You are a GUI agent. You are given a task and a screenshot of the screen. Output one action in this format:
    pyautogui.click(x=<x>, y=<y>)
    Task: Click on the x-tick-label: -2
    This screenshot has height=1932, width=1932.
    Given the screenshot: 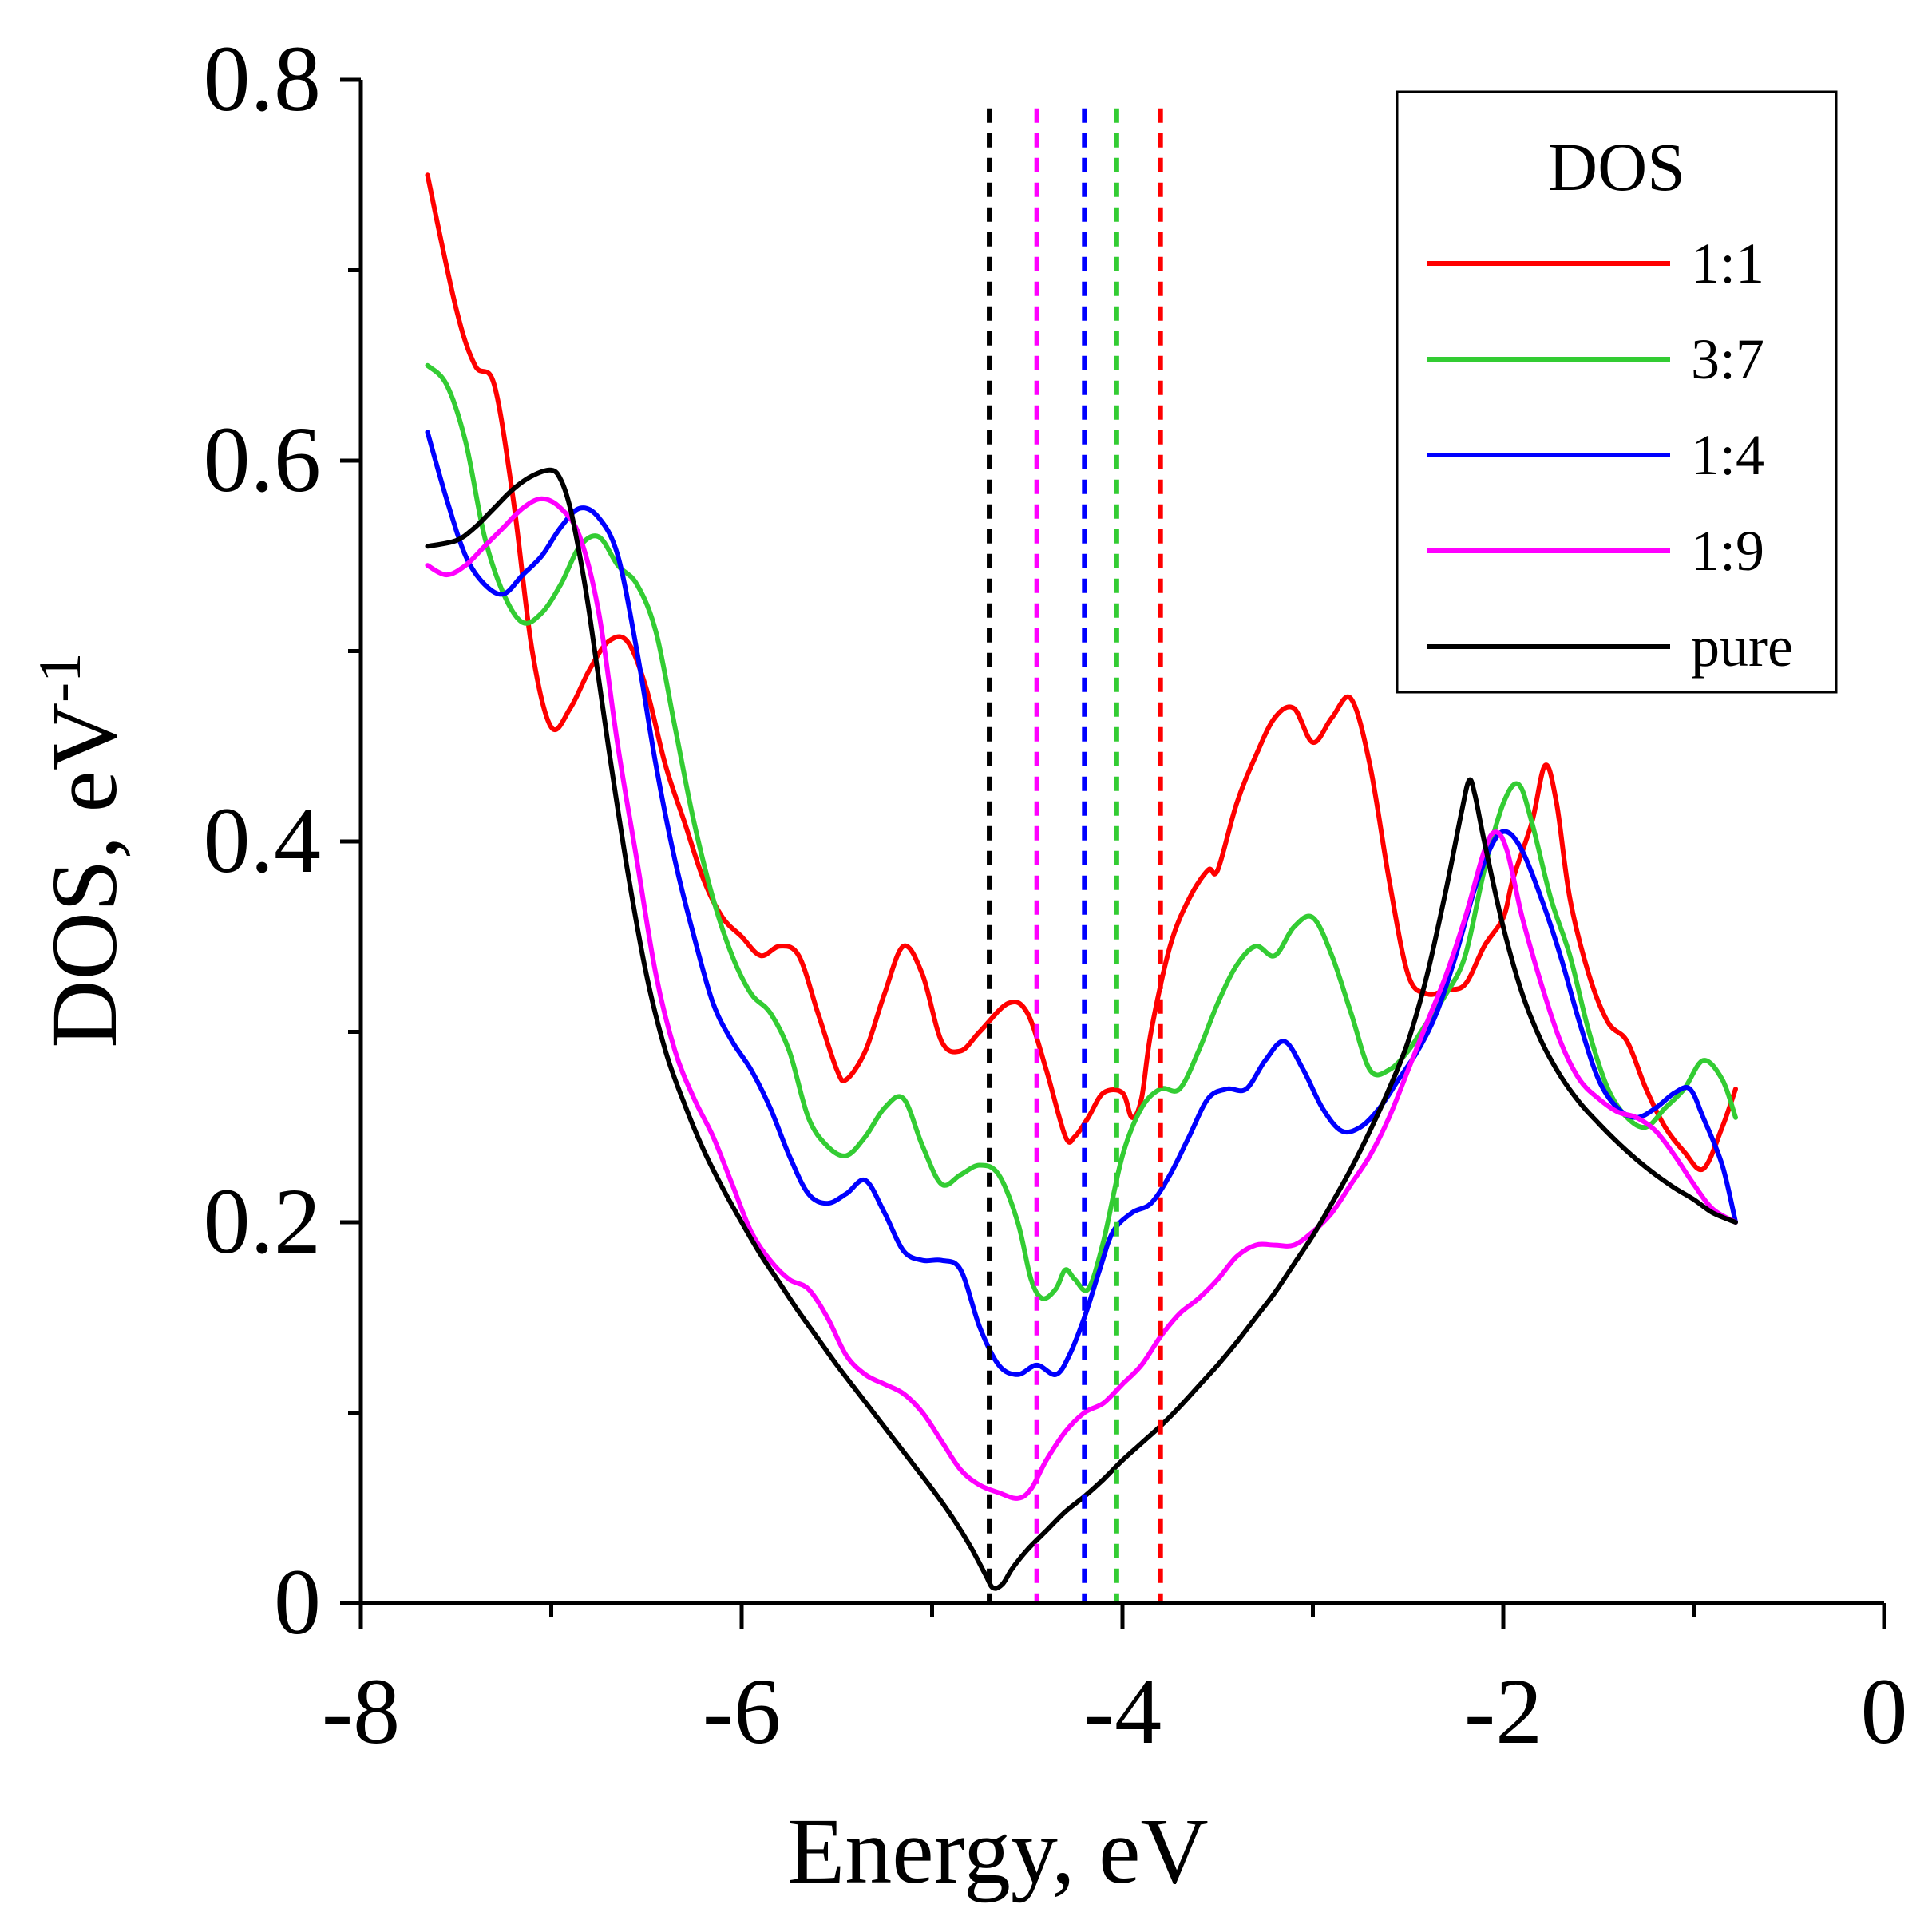 What is the action you would take?
    pyautogui.click(x=1503, y=1711)
    